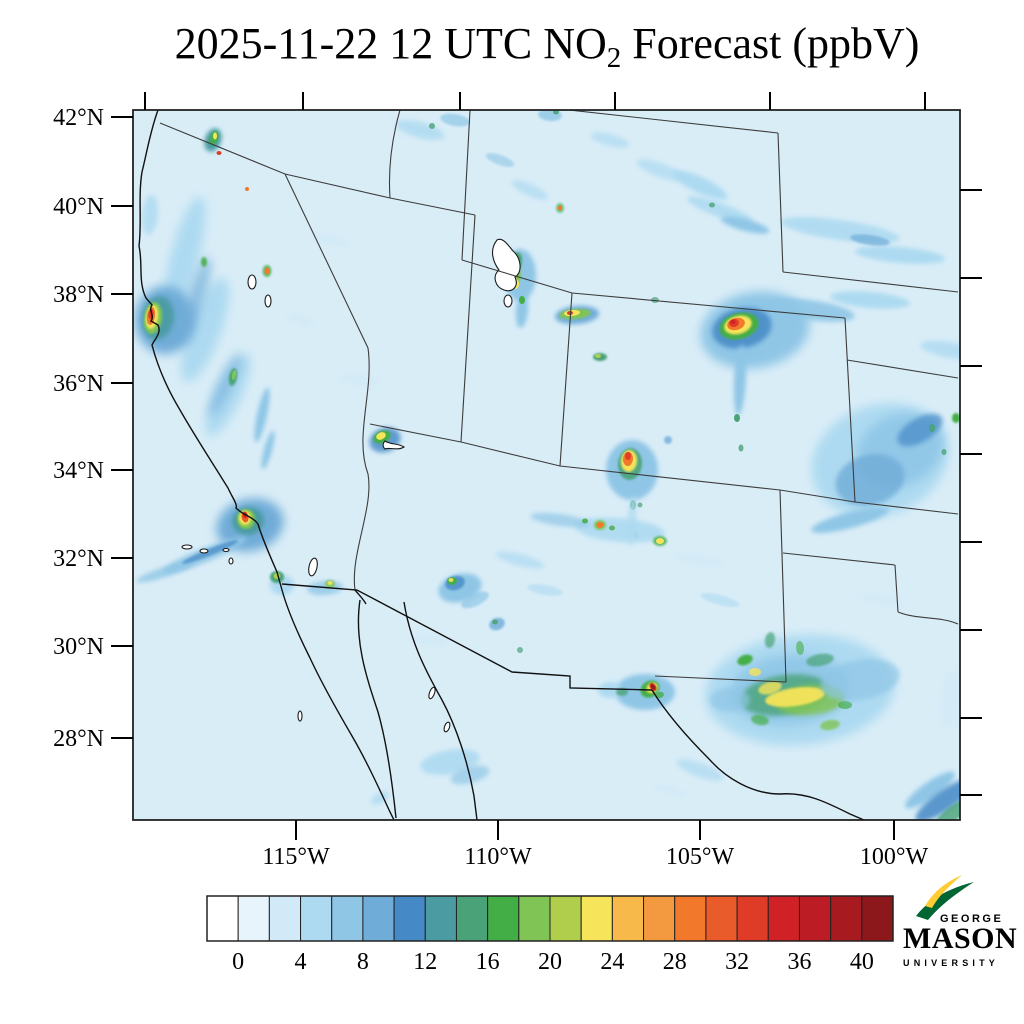 The width and height of the screenshot is (1024, 1024). I want to click on us-mexico-border, so click(467, 637).